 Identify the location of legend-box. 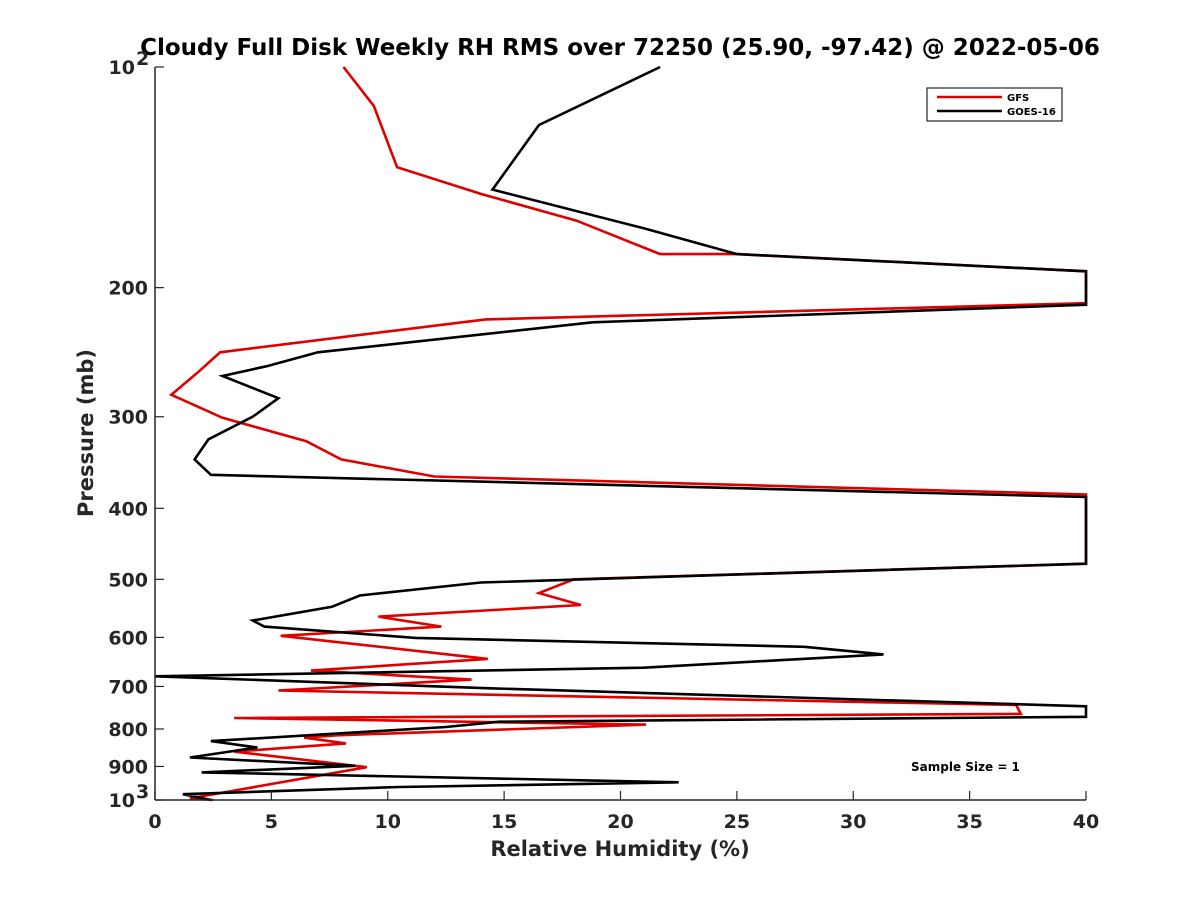
(994, 104).